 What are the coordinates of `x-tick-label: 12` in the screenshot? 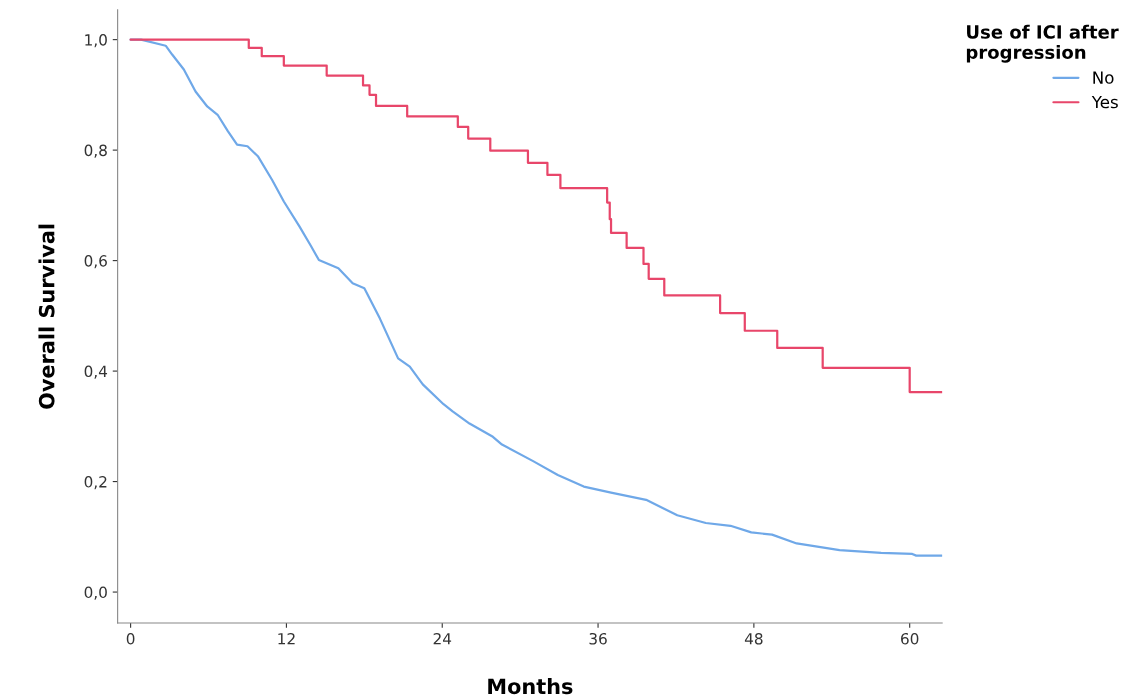 It's located at (286, 638).